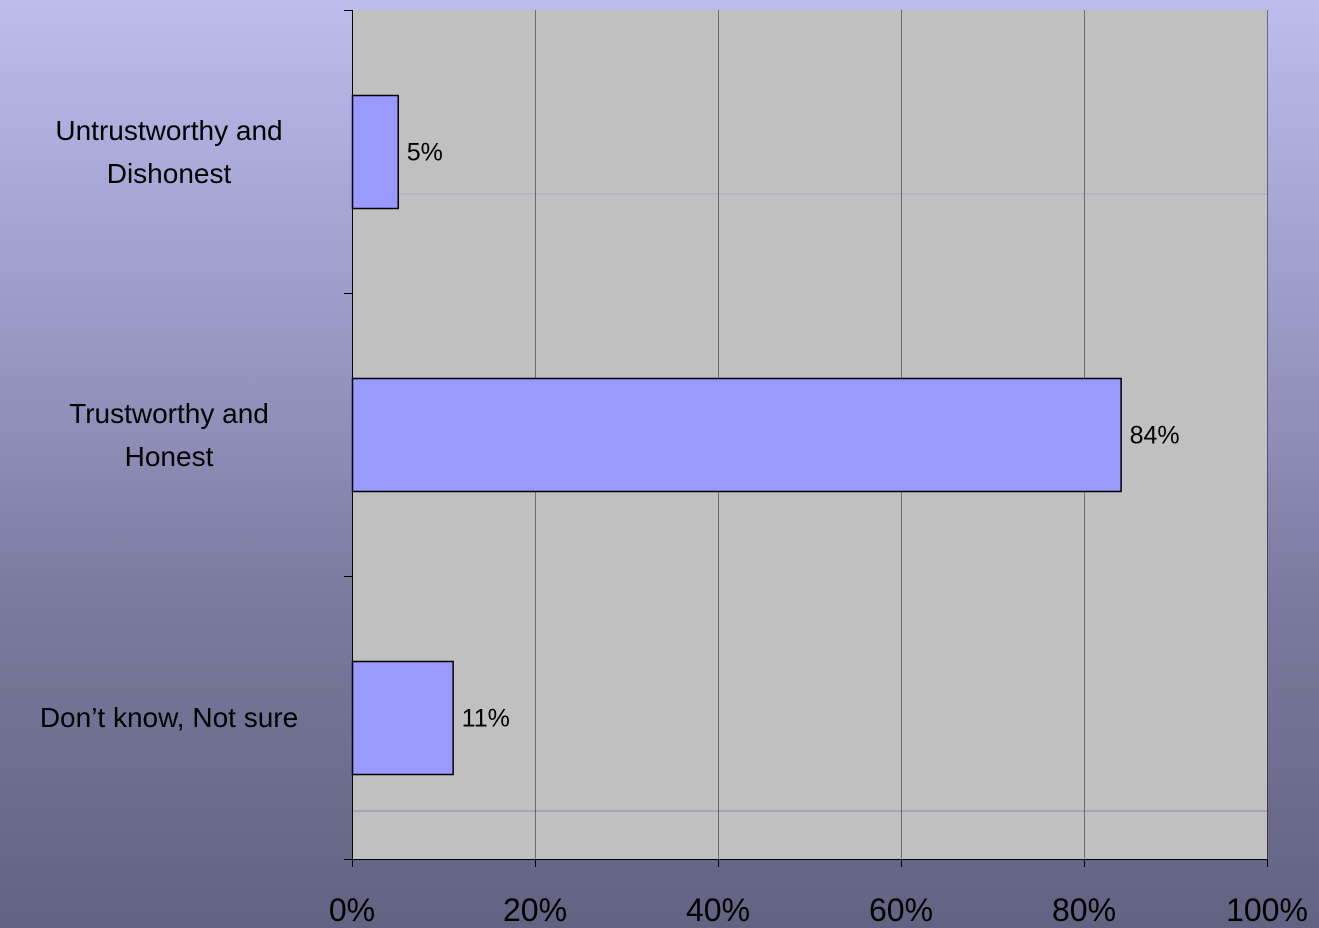 This screenshot has width=1319, height=928. I want to click on data-label: 11%, so click(486, 719).